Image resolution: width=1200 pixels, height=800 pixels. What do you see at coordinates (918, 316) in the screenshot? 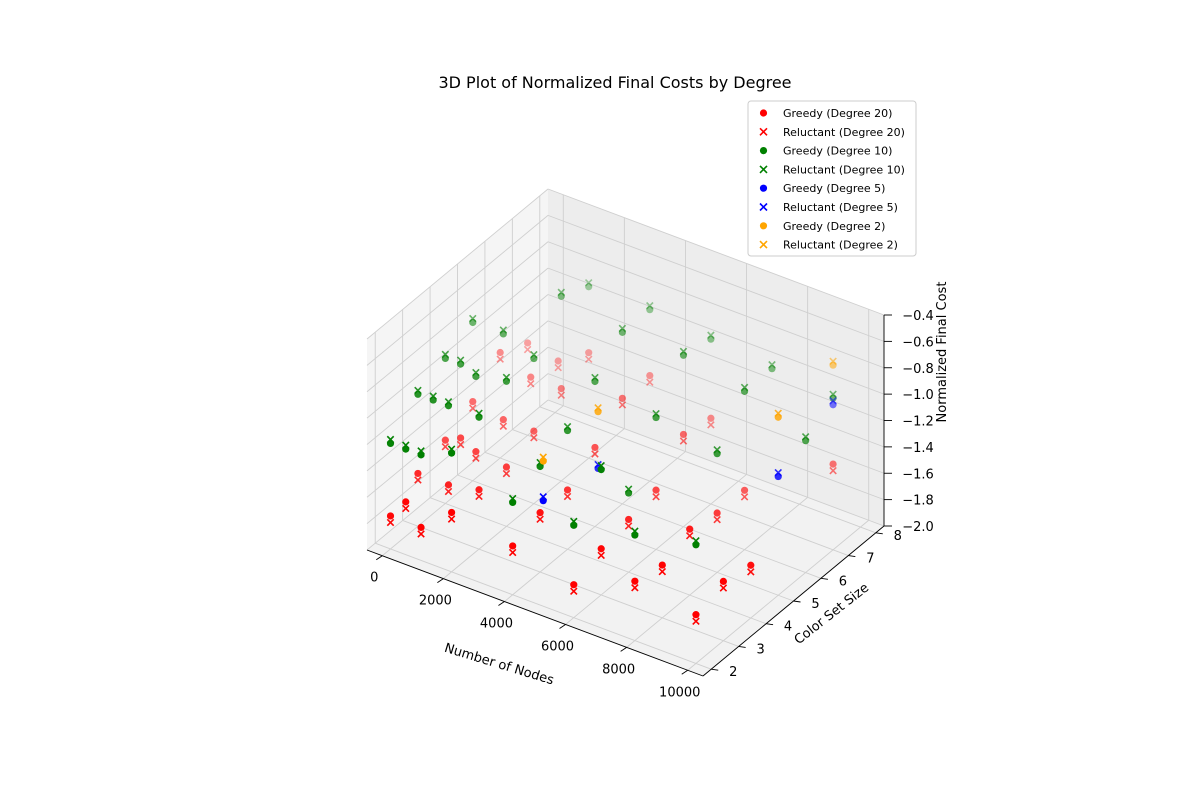
I see `z-tick-label: −0.4` at bounding box center [918, 316].